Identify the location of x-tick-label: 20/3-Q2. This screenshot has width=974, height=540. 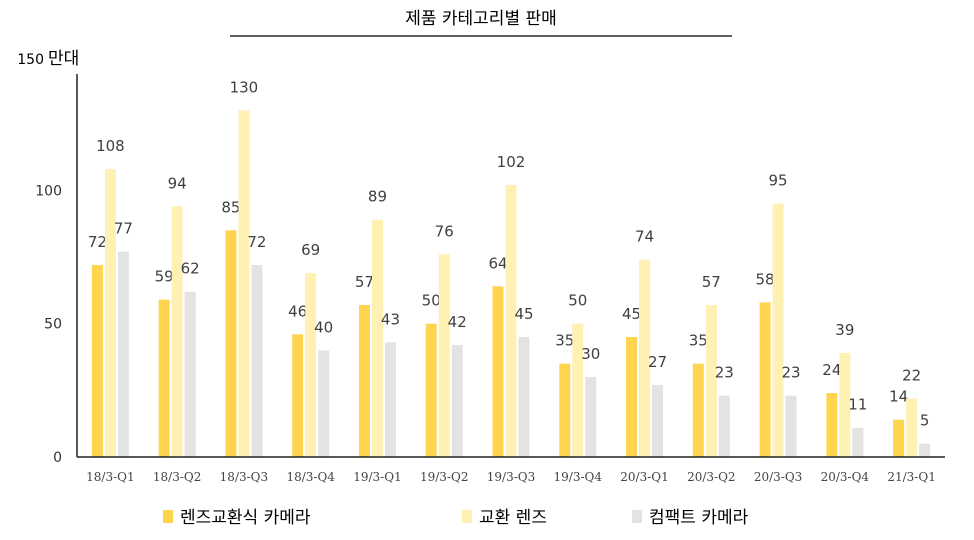
(711, 477).